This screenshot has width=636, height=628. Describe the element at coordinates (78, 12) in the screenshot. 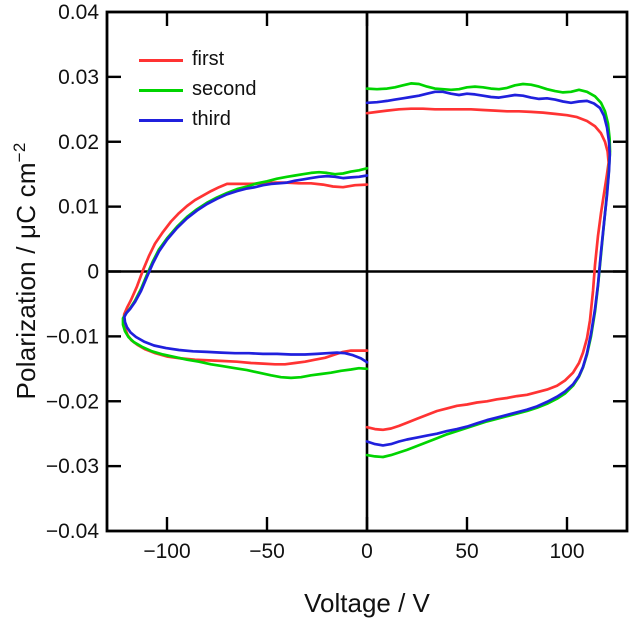

I see `y-tick-label: 0.04` at that location.